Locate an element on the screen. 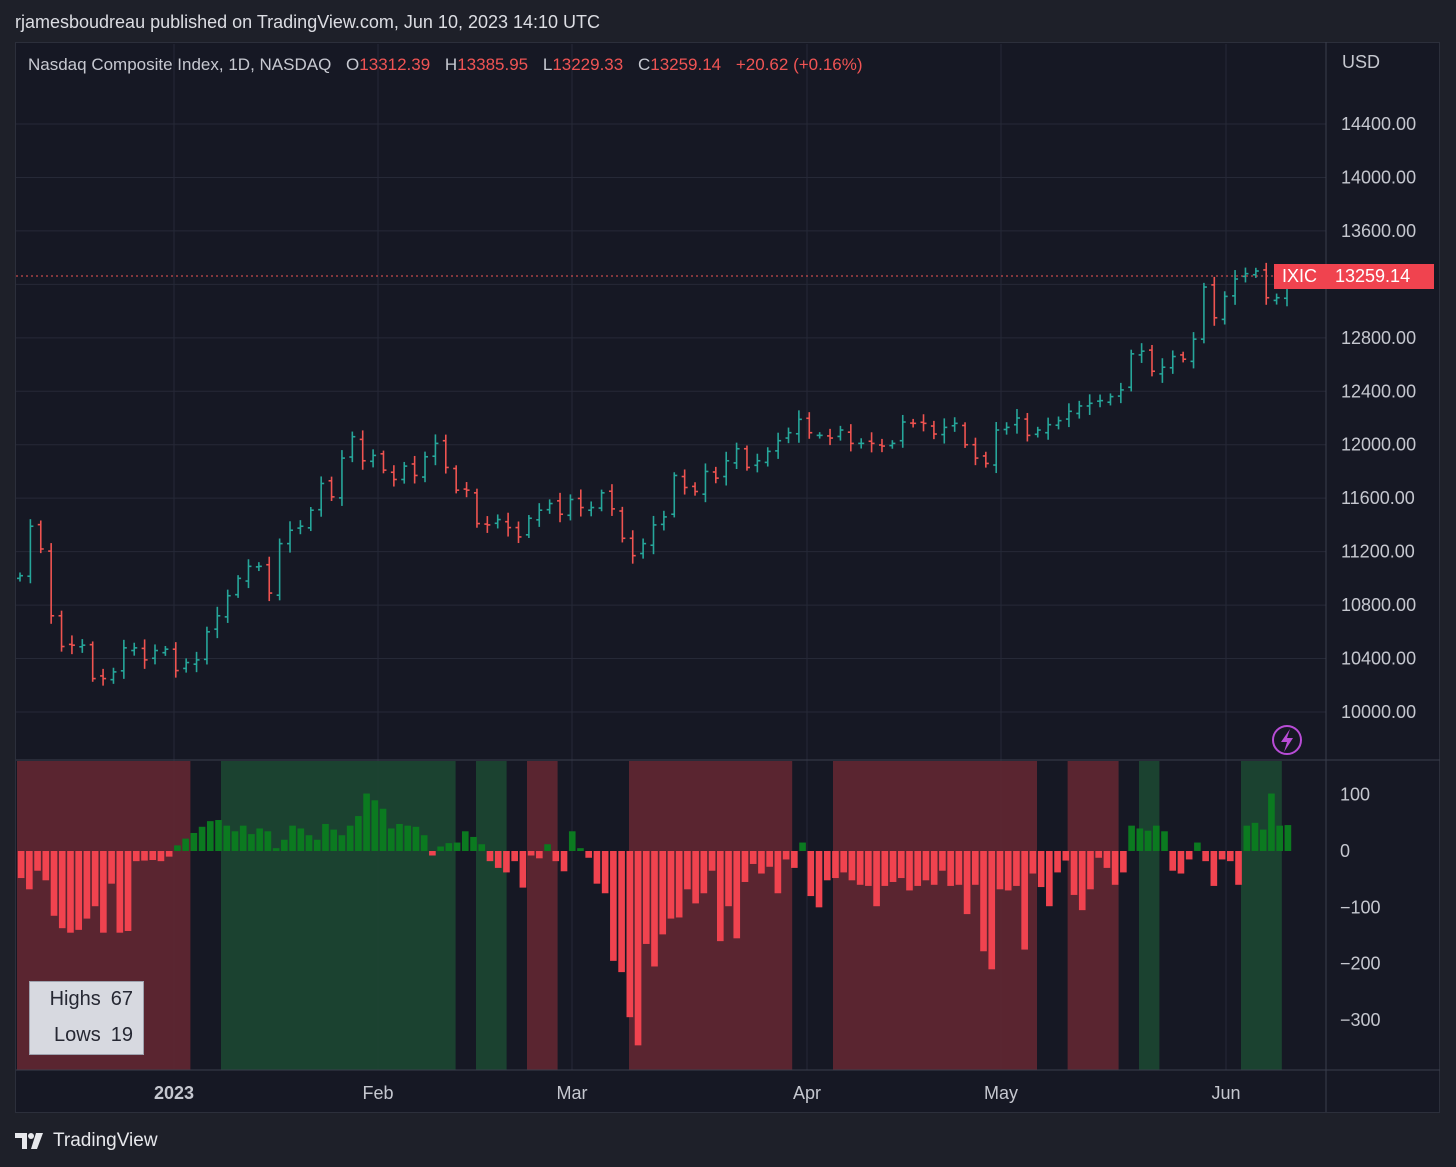 The width and height of the screenshot is (1456, 1167). y-tick-label: 10400.00 is located at coordinates (1378, 659).